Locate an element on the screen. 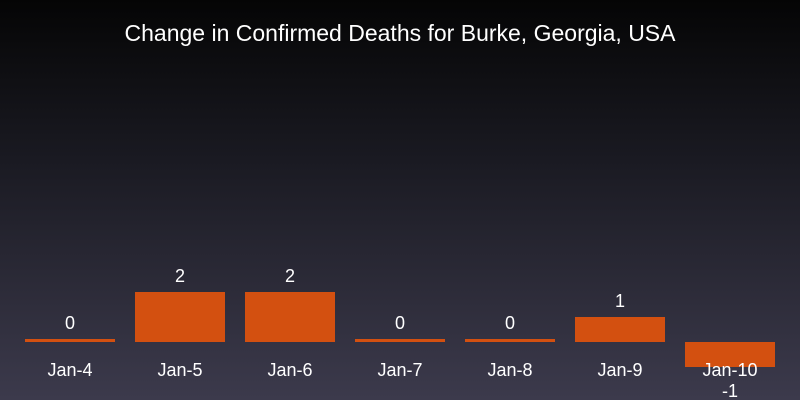 This screenshot has width=800, height=400. x-tick-label: Jan-8 is located at coordinates (509, 370).